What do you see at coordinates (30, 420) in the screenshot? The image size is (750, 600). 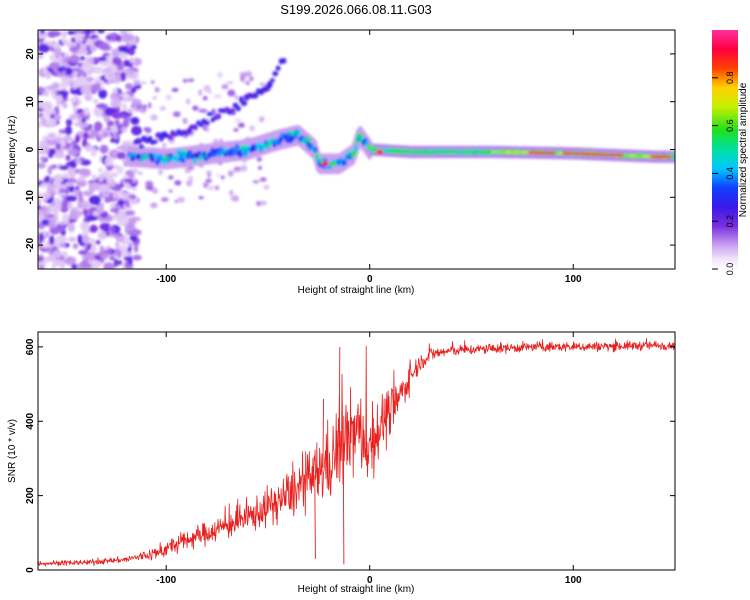 I see `y-tick-label: 400` at bounding box center [30, 420].